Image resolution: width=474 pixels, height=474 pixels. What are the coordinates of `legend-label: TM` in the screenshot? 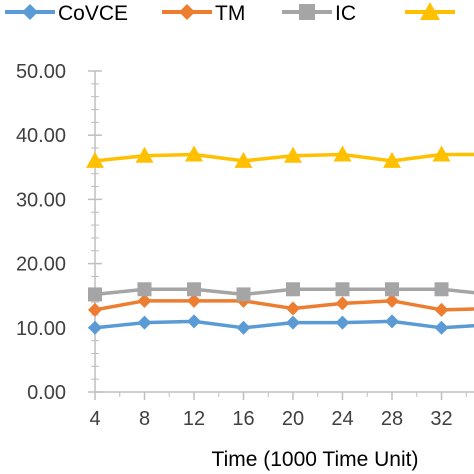 It's located at (230, 13).